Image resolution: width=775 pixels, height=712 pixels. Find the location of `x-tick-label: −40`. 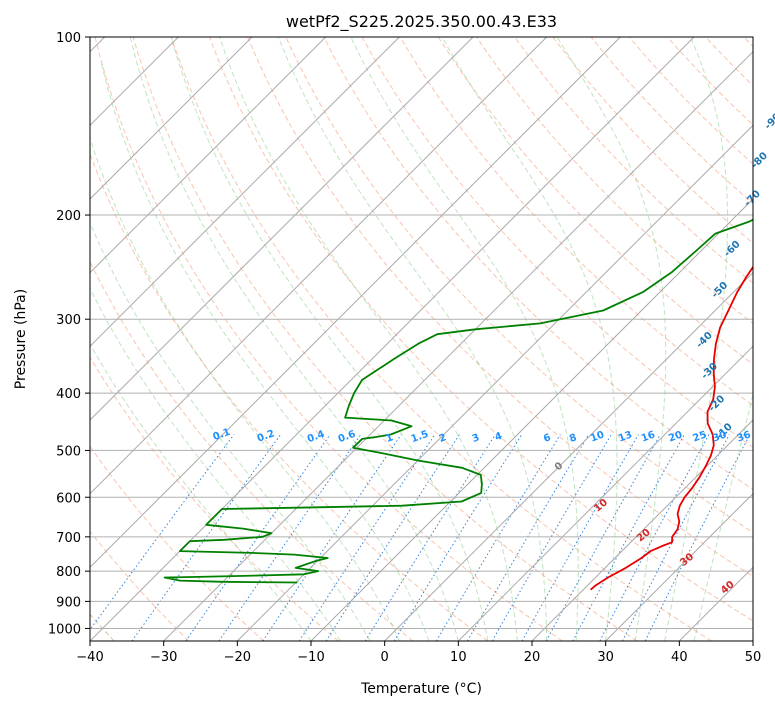

x-tick-label: −40 is located at coordinates (89, 657).